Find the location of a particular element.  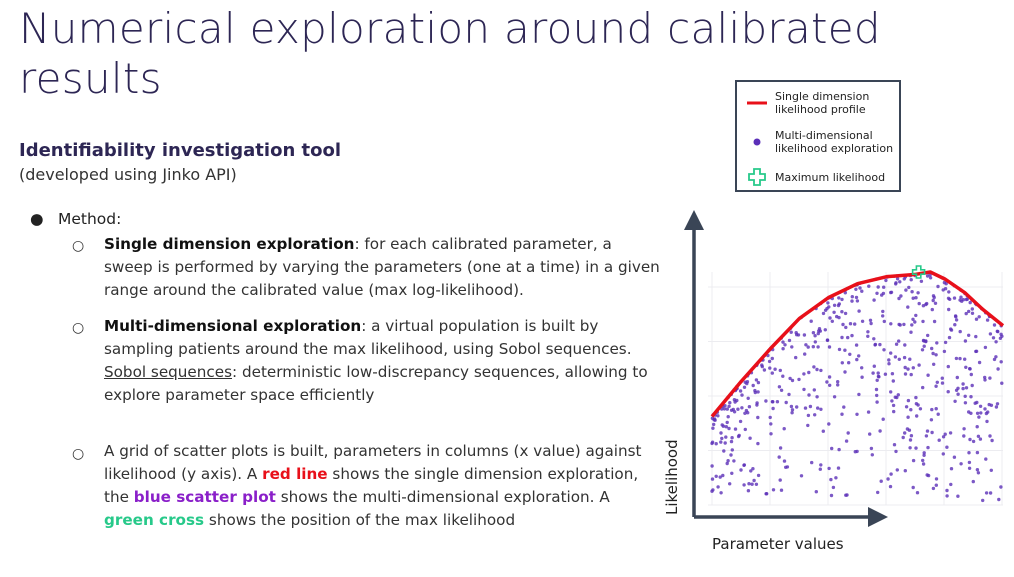

method-label: Method: is located at coordinates (90, 219).